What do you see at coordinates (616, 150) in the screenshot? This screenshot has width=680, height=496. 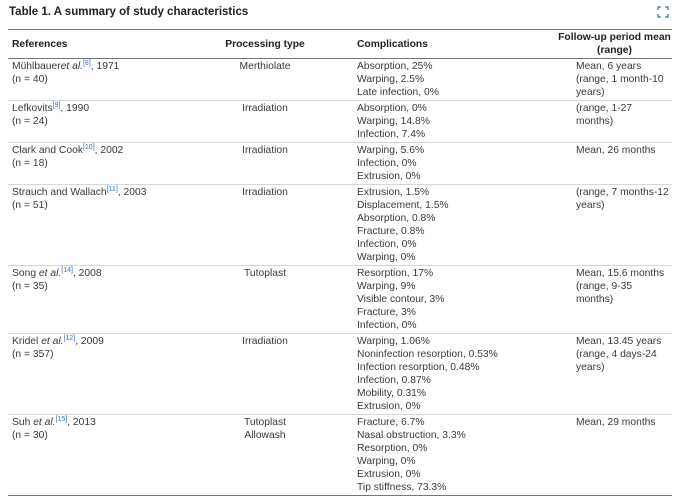 I see `followup: Mean, 26 months` at bounding box center [616, 150].